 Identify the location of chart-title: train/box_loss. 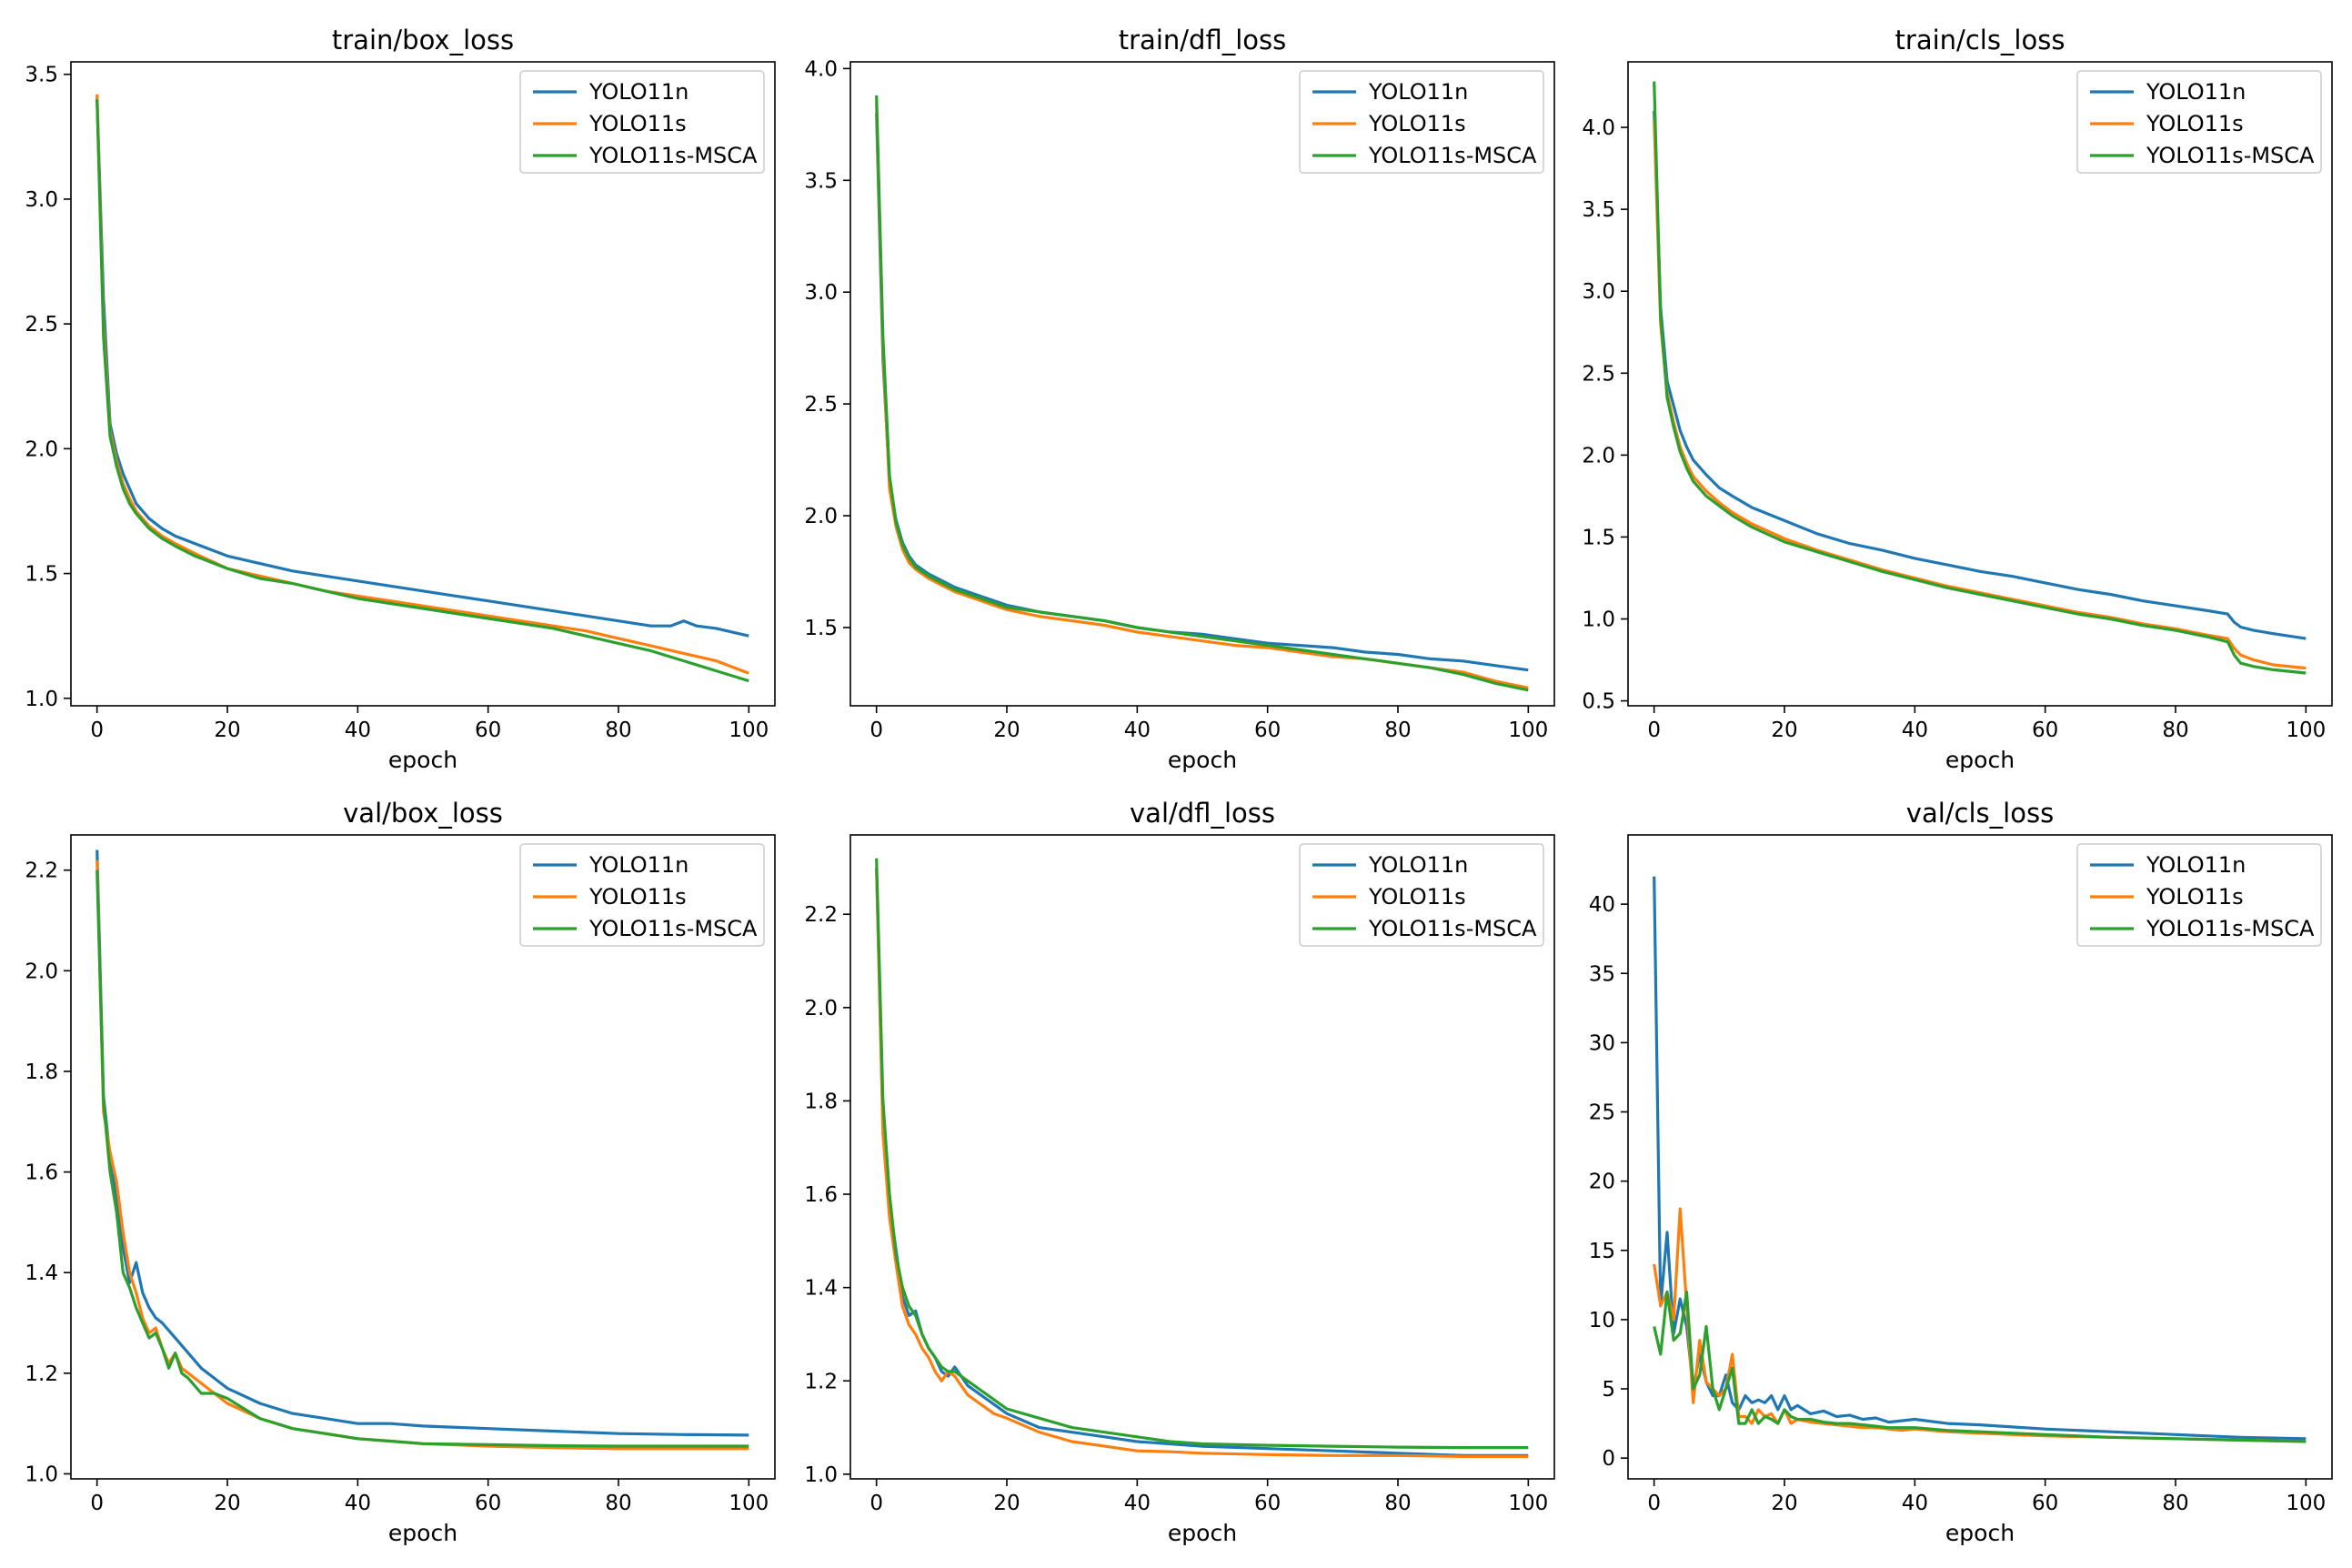
(423, 40).